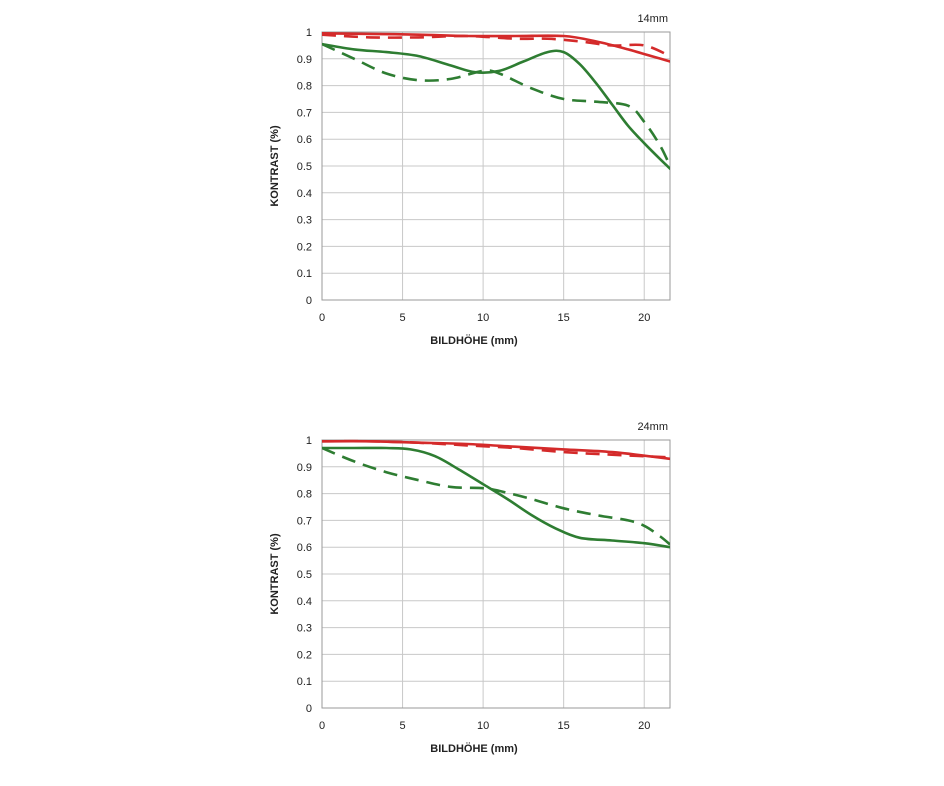  Describe the element at coordinates (304, 575) in the screenshot. I see `c1-y-tick-label-5: 0.5` at that location.